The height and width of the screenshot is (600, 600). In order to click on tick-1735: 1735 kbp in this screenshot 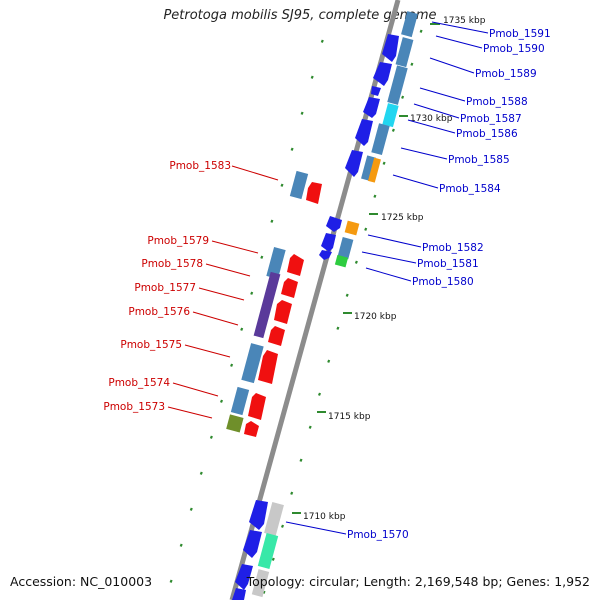, I will do `click(458, 21)`.